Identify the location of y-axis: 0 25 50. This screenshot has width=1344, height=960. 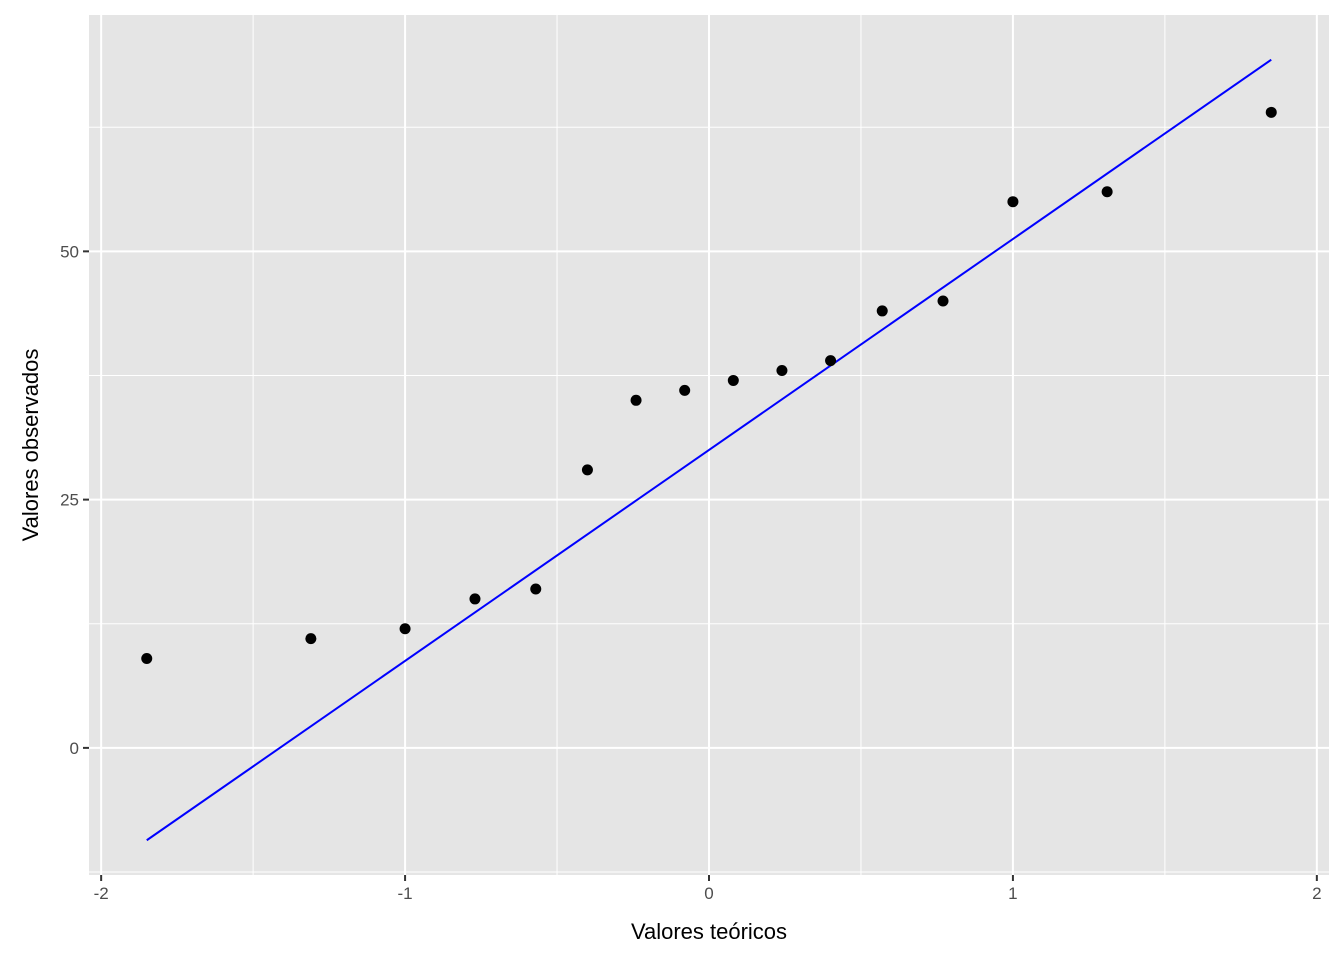
(74, 500).